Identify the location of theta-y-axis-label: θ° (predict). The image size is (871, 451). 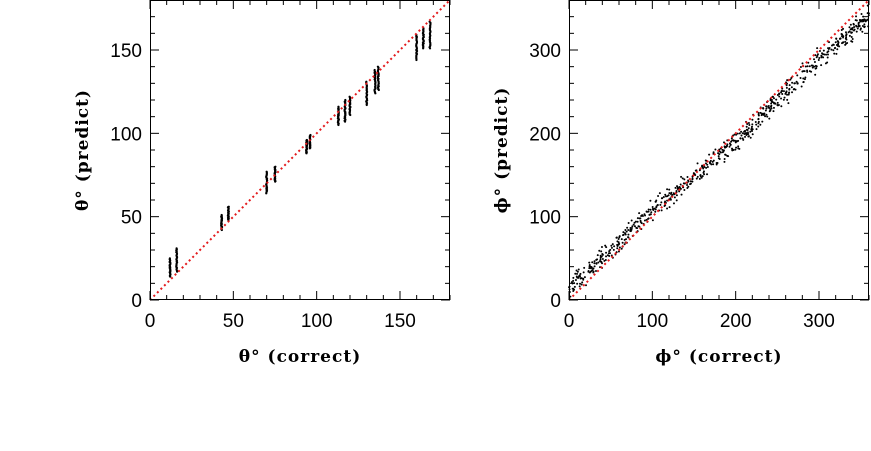
(83, 150).